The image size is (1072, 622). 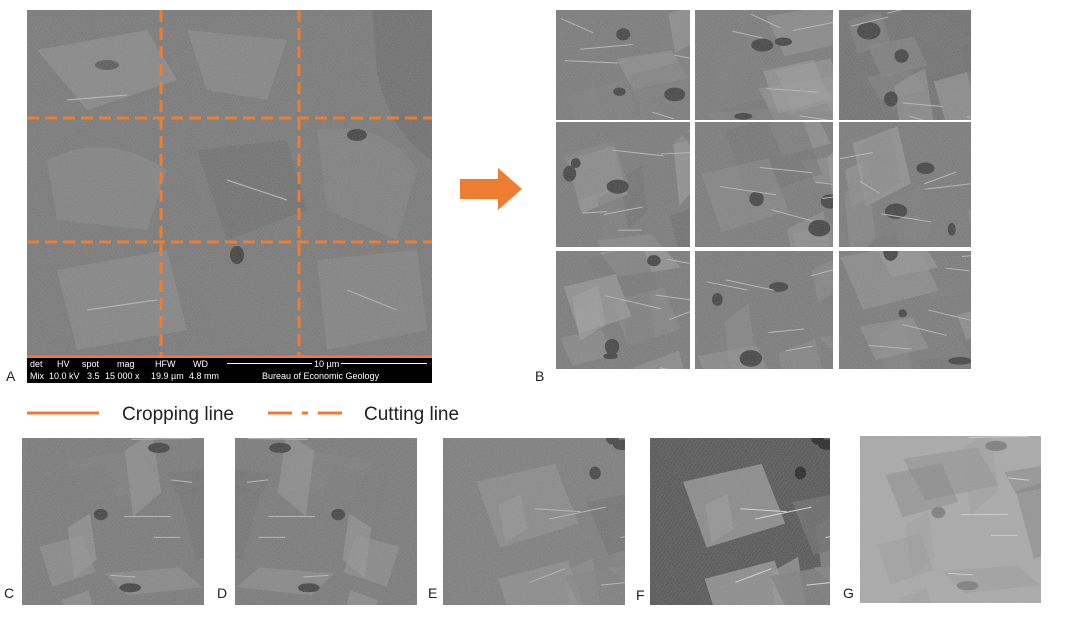 What do you see at coordinates (222, 593) in the screenshot?
I see `panel-label-d: D` at bounding box center [222, 593].